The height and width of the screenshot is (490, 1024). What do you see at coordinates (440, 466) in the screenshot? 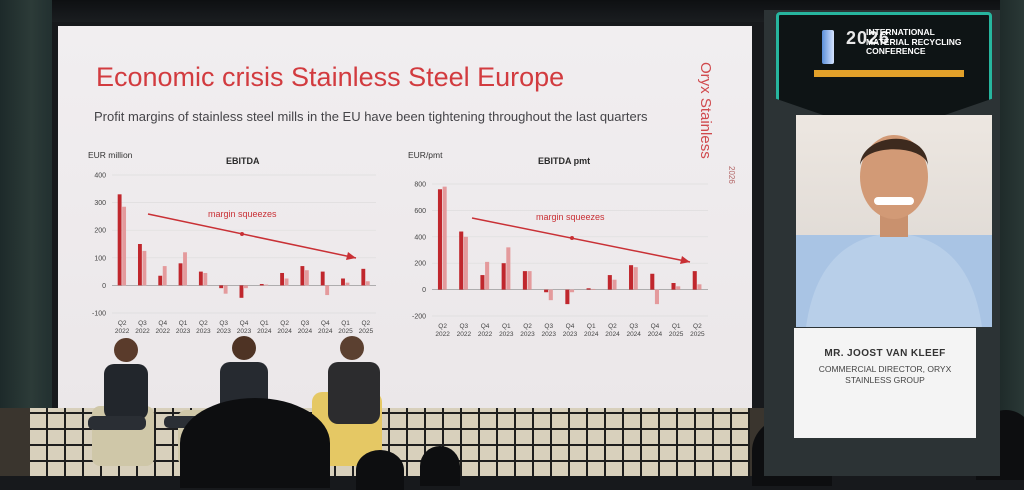
I see `audience-head` at bounding box center [440, 466].